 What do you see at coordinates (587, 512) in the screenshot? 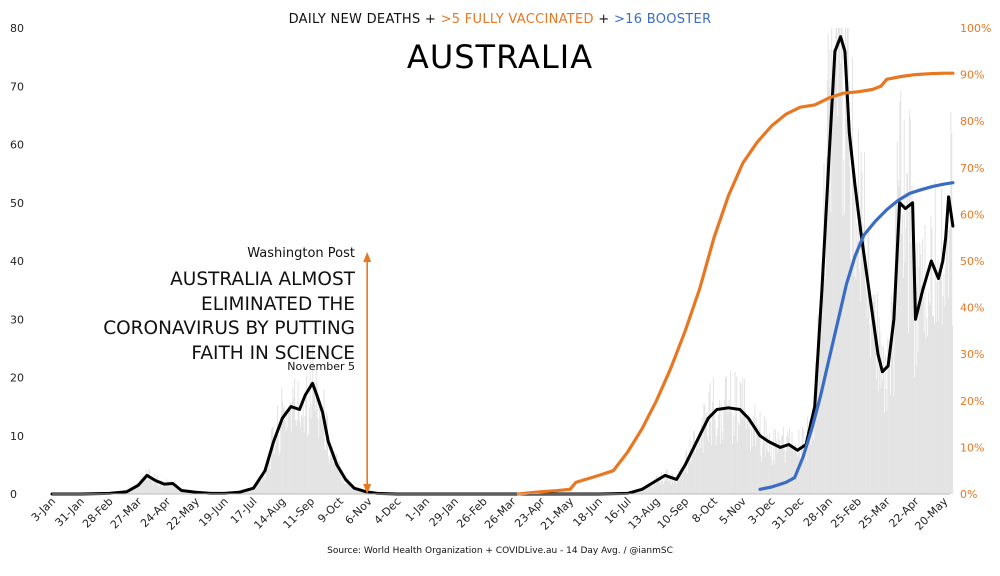
I see `x-tick-label: 18-Jun` at bounding box center [587, 512].